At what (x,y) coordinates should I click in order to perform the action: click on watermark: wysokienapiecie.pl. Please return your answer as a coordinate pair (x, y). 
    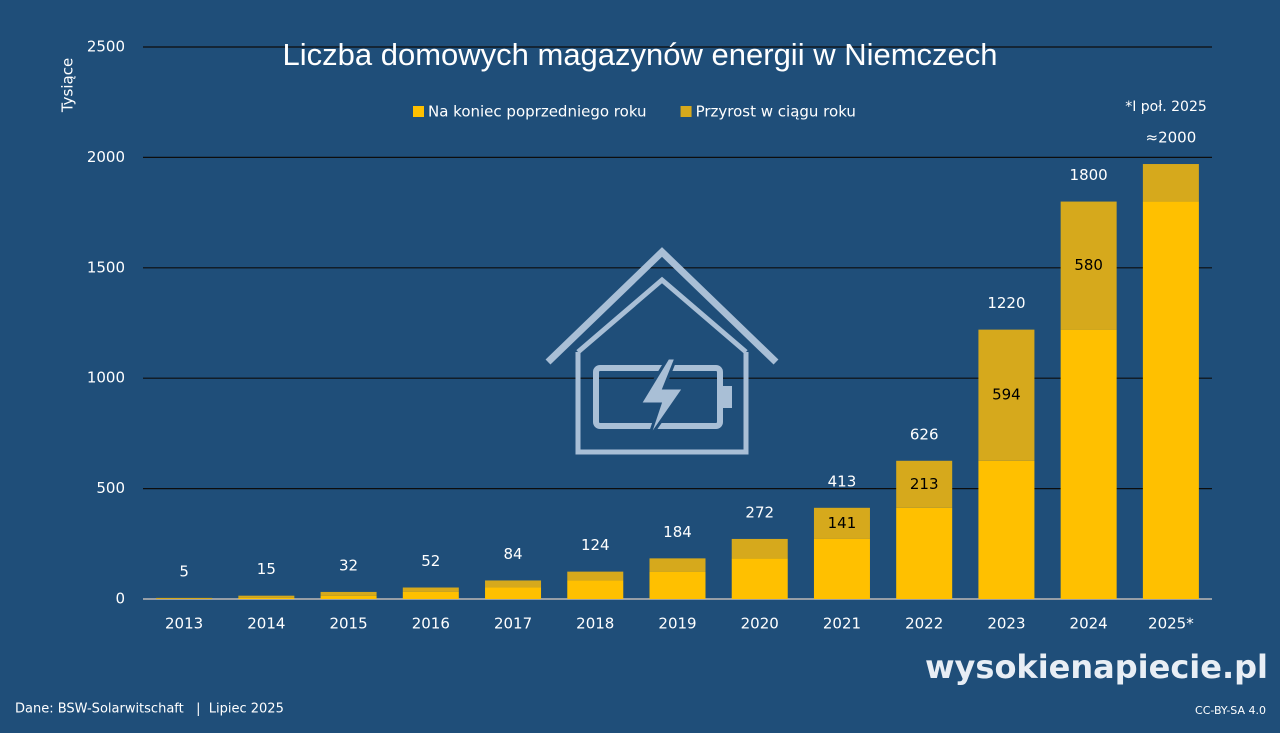
    Looking at the image, I should click on (1096, 667).